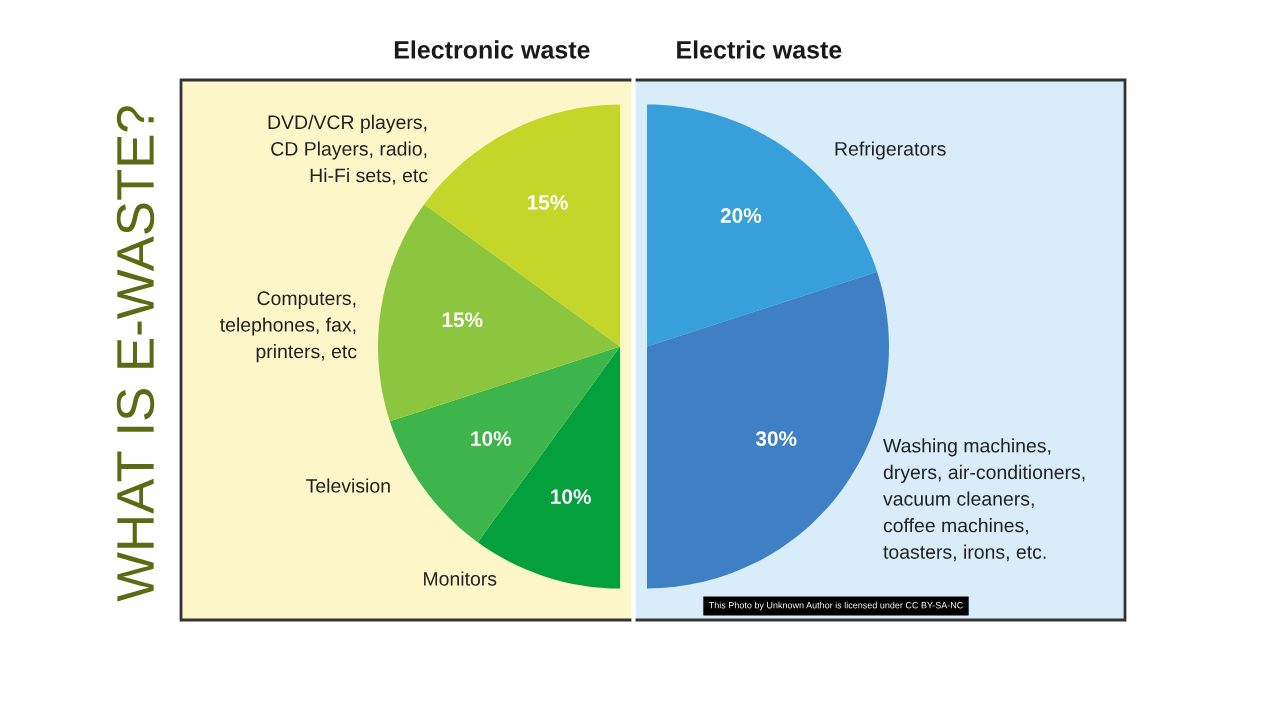 This screenshot has width=1280, height=720. What do you see at coordinates (348, 485) in the screenshot?
I see `slice-label: Television` at bounding box center [348, 485].